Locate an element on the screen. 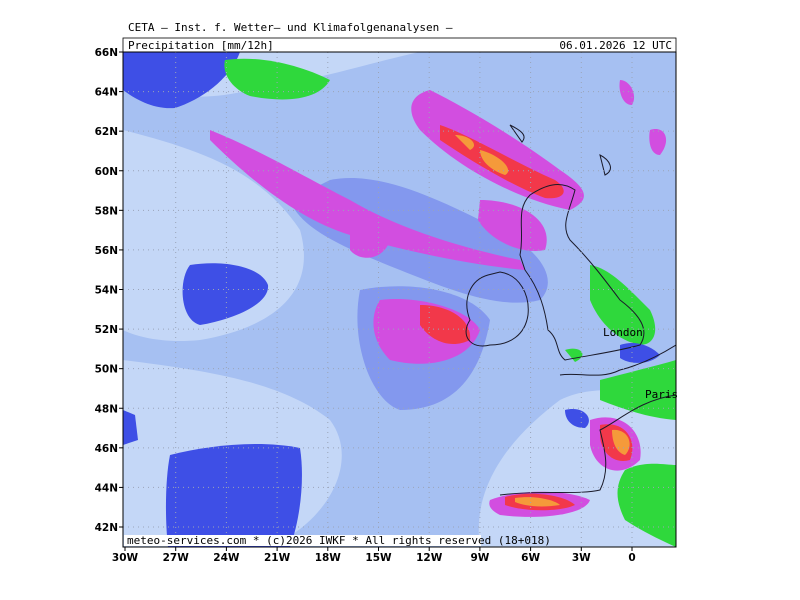  lon-label: 6W is located at coordinates (530, 558).